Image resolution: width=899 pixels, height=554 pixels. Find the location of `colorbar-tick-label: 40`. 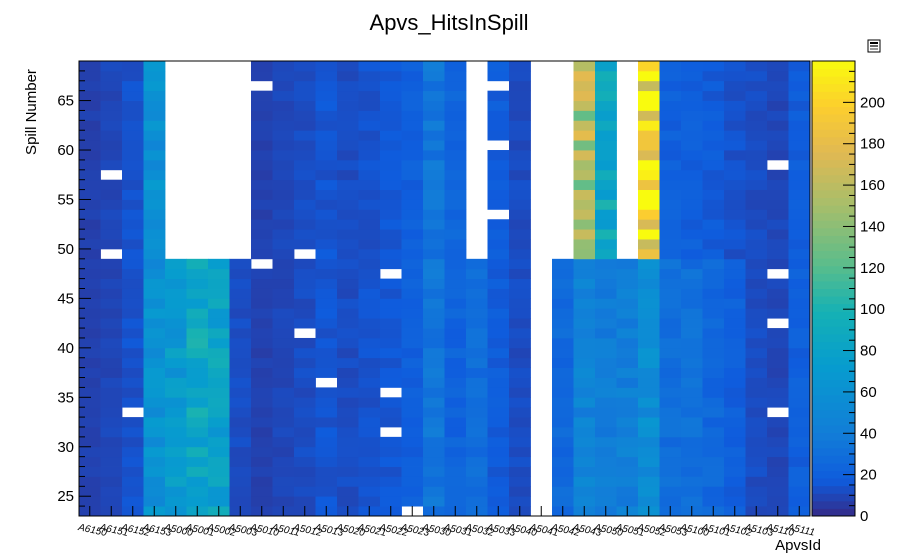

colorbar-tick-label: 40 is located at coordinates (868, 433).